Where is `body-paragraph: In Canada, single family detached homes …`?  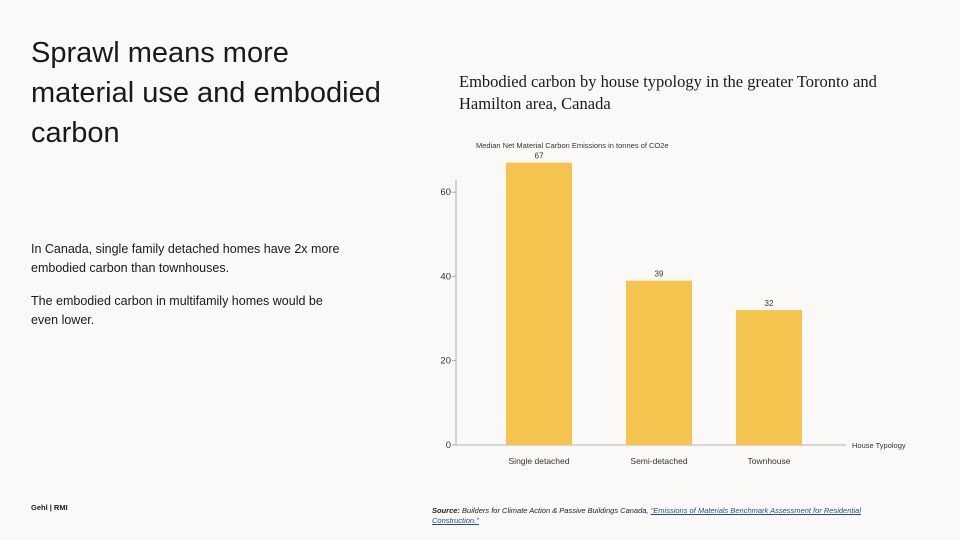
body-paragraph: In Canada, single family detached homes … is located at coordinates (185, 258).